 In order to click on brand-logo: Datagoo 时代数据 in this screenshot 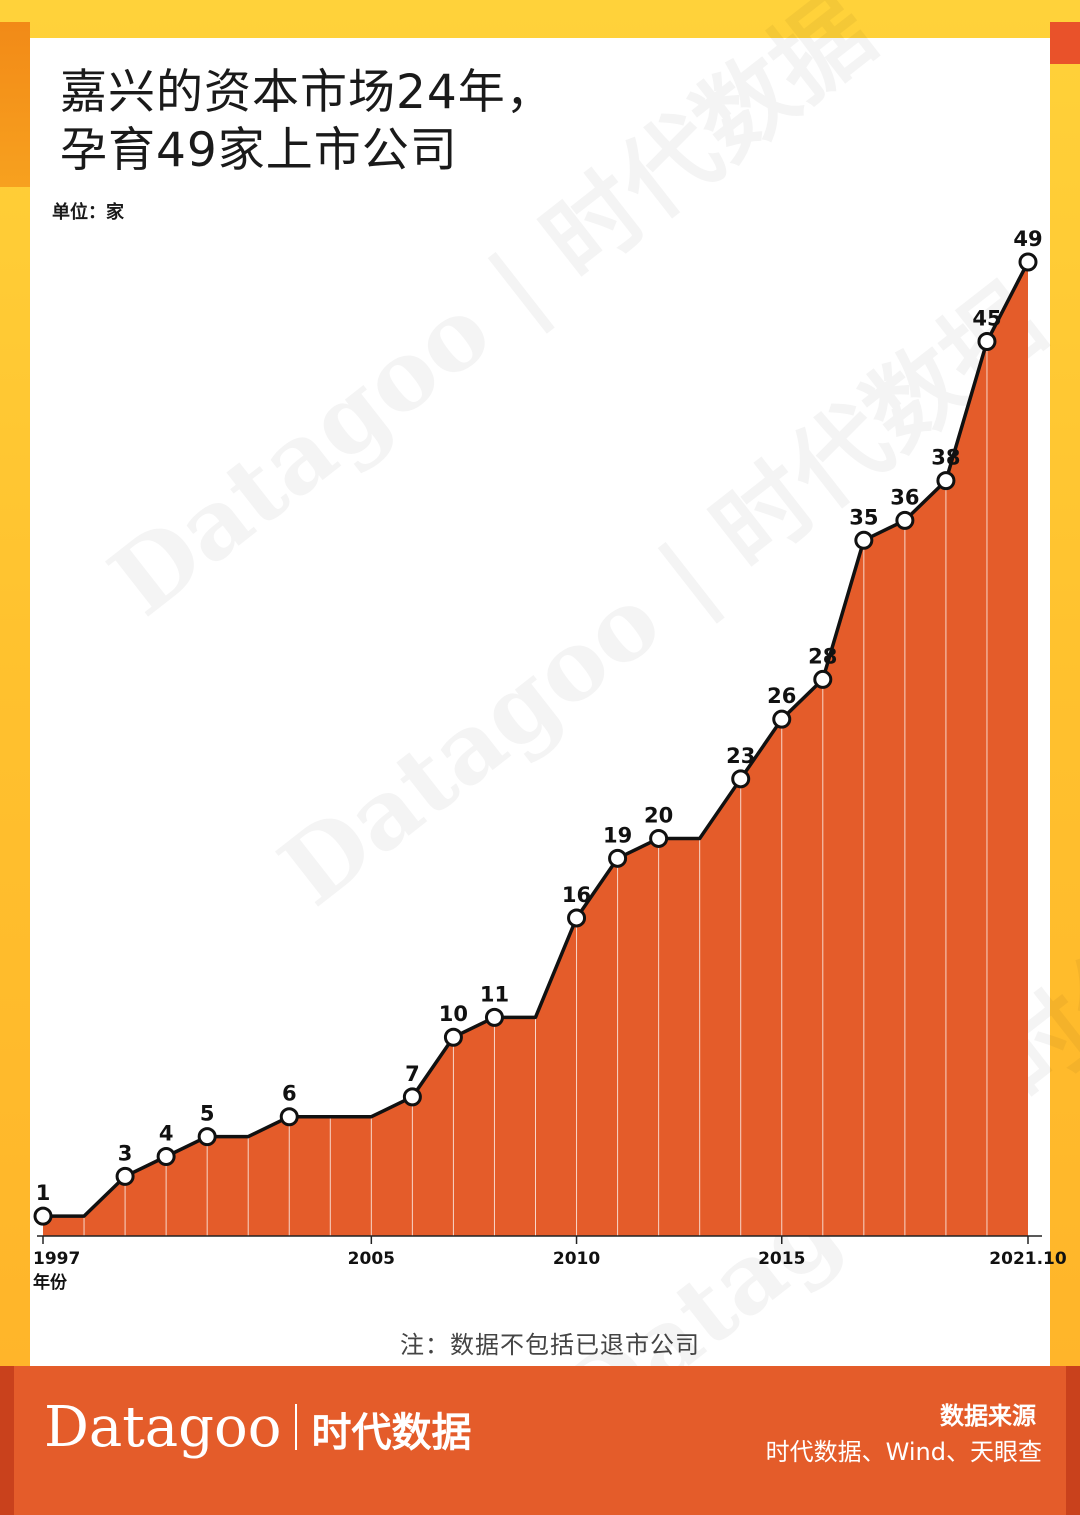, I will do `click(257, 1430)`.